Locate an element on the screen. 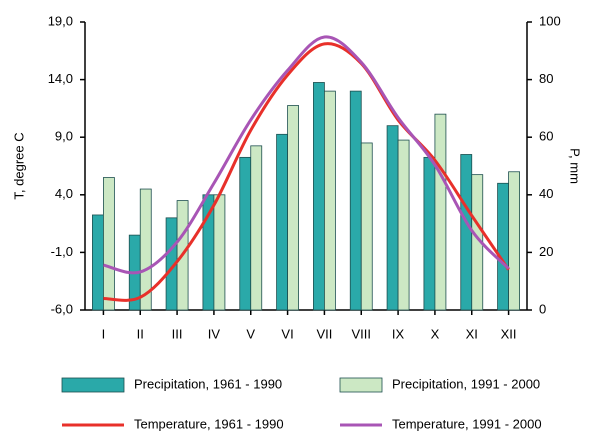 The height and width of the screenshot is (436, 594). y-tick-label: -1,0 is located at coordinates (62, 251).